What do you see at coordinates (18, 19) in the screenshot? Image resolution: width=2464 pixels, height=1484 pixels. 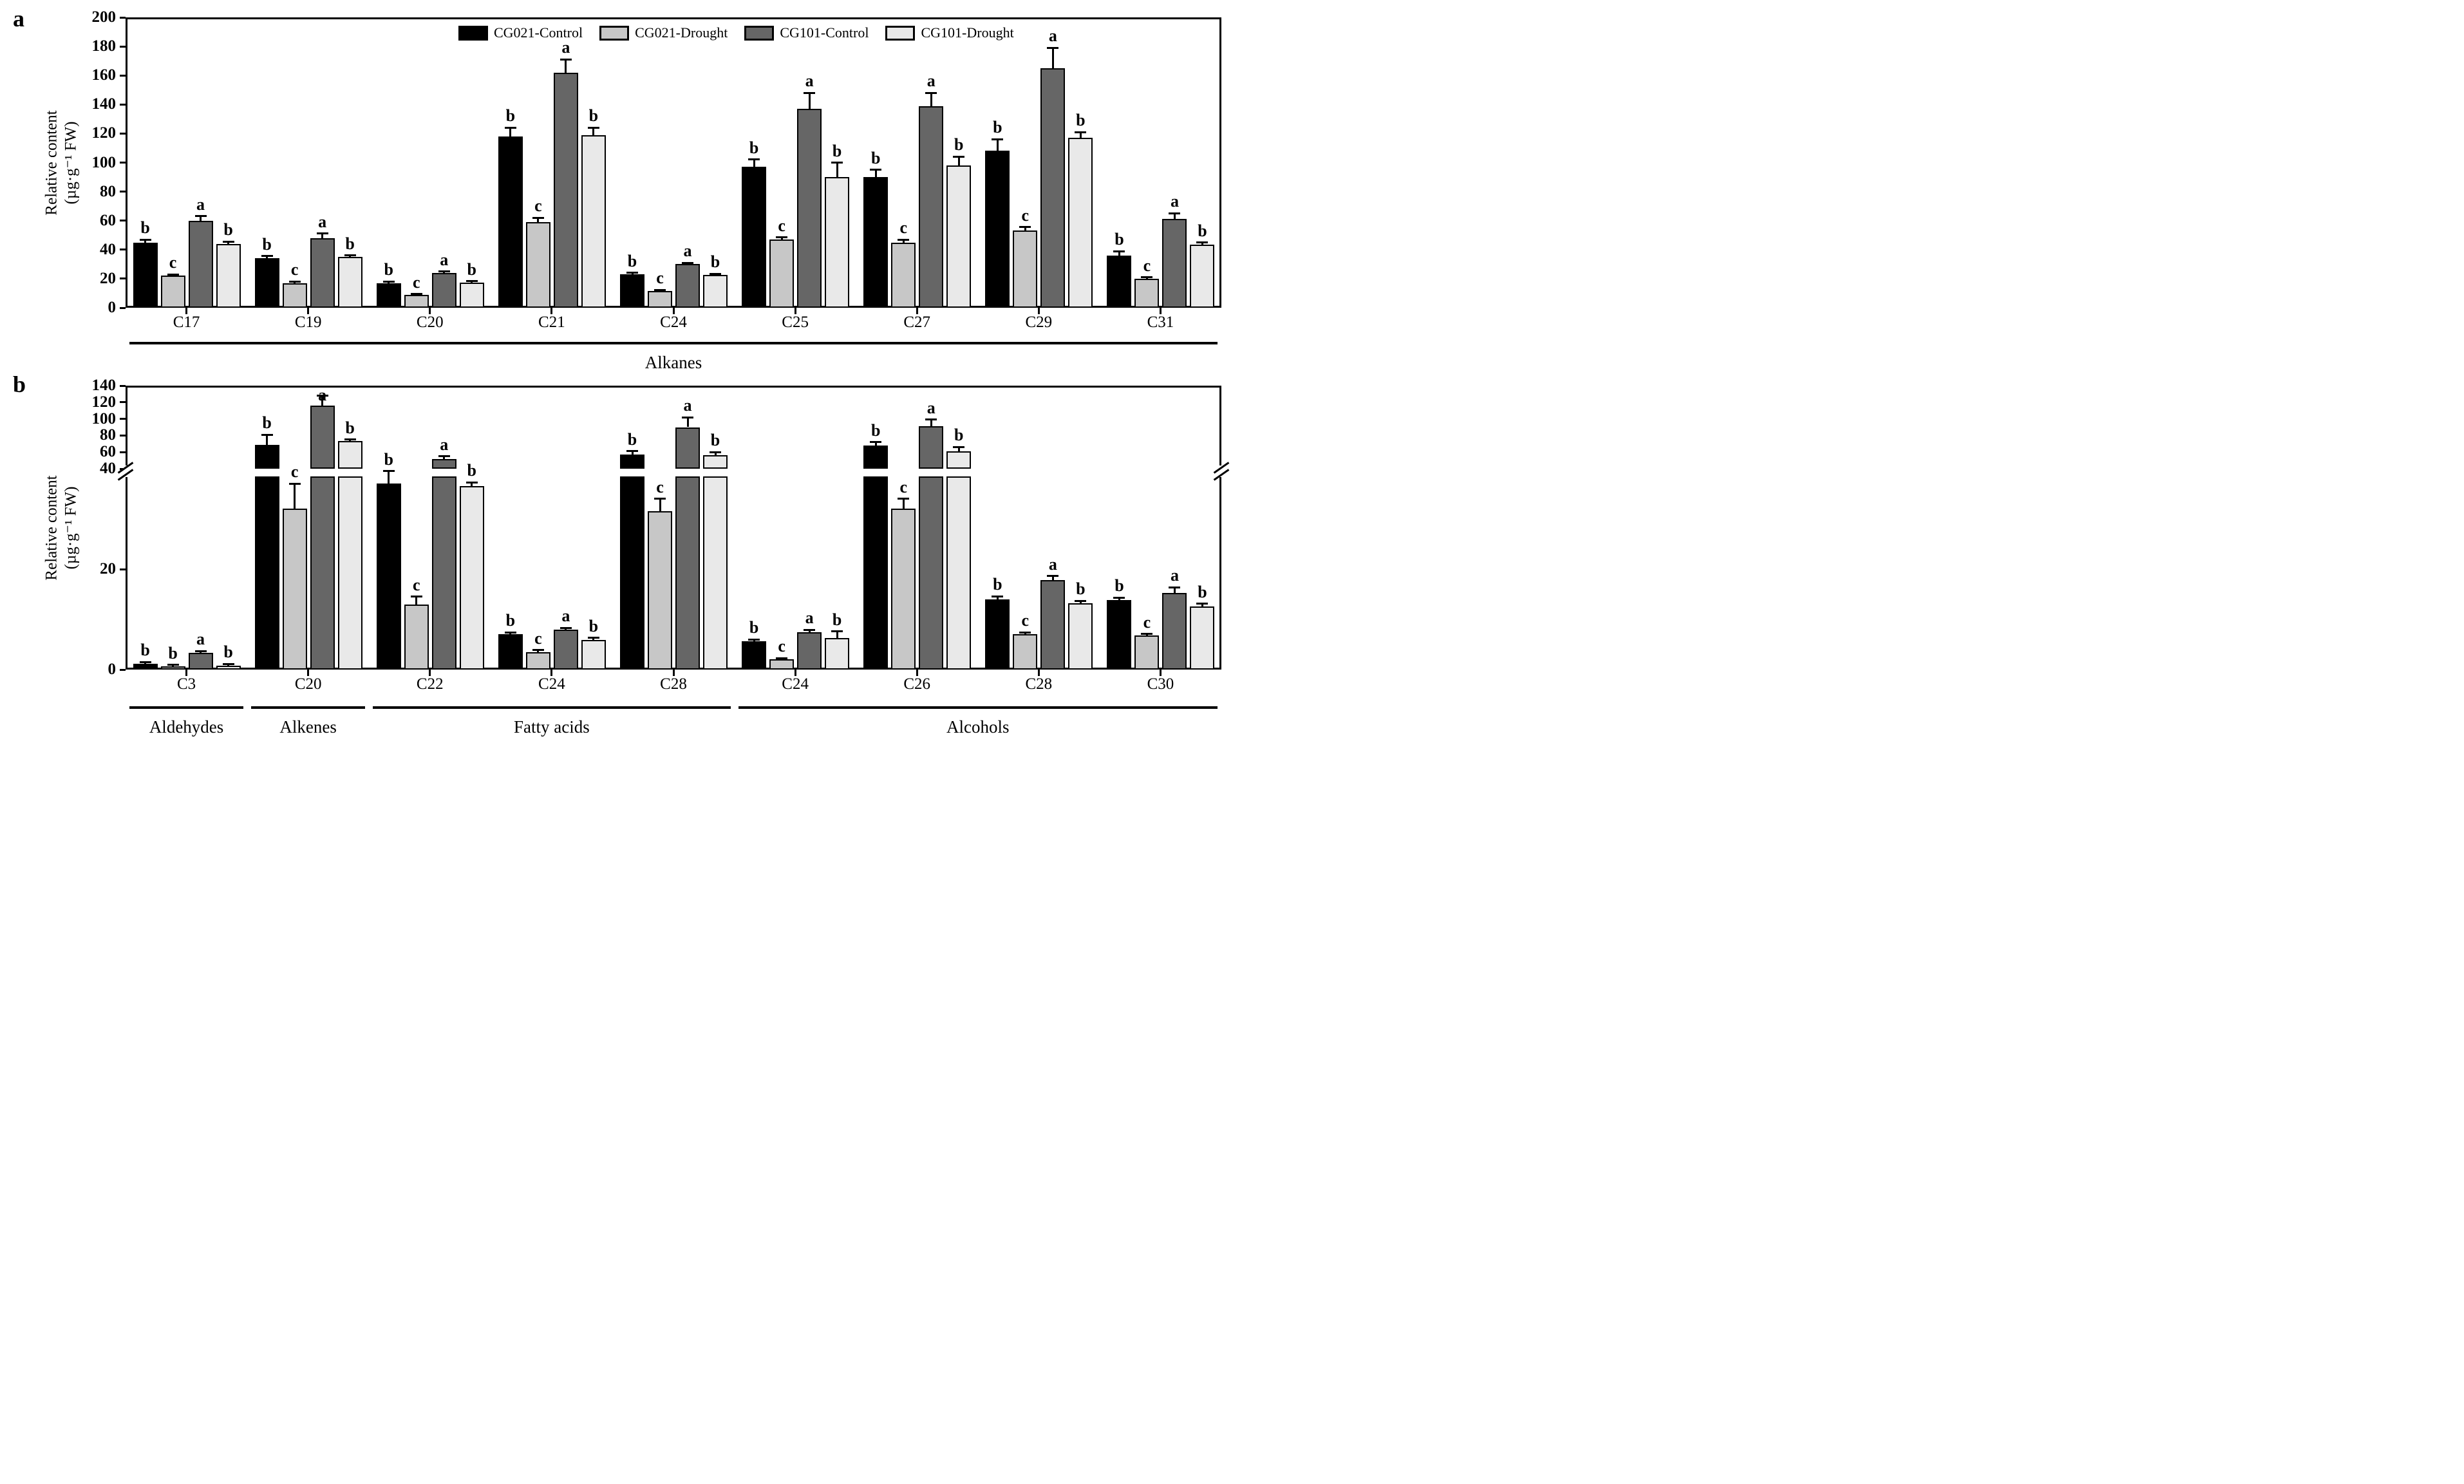 I see `panel-a-letter: a` at bounding box center [18, 19].